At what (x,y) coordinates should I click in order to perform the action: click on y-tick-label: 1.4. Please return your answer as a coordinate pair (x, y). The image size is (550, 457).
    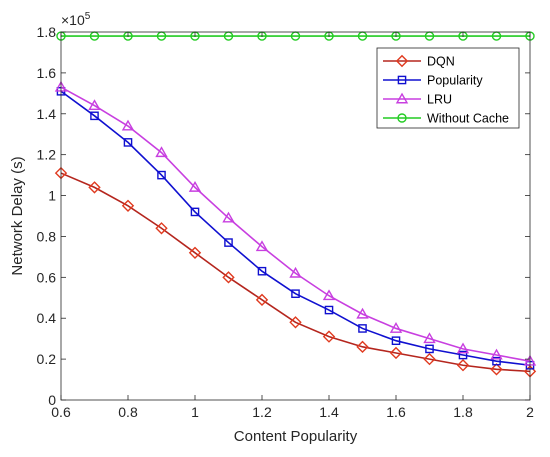
    Looking at the image, I should click on (47, 114).